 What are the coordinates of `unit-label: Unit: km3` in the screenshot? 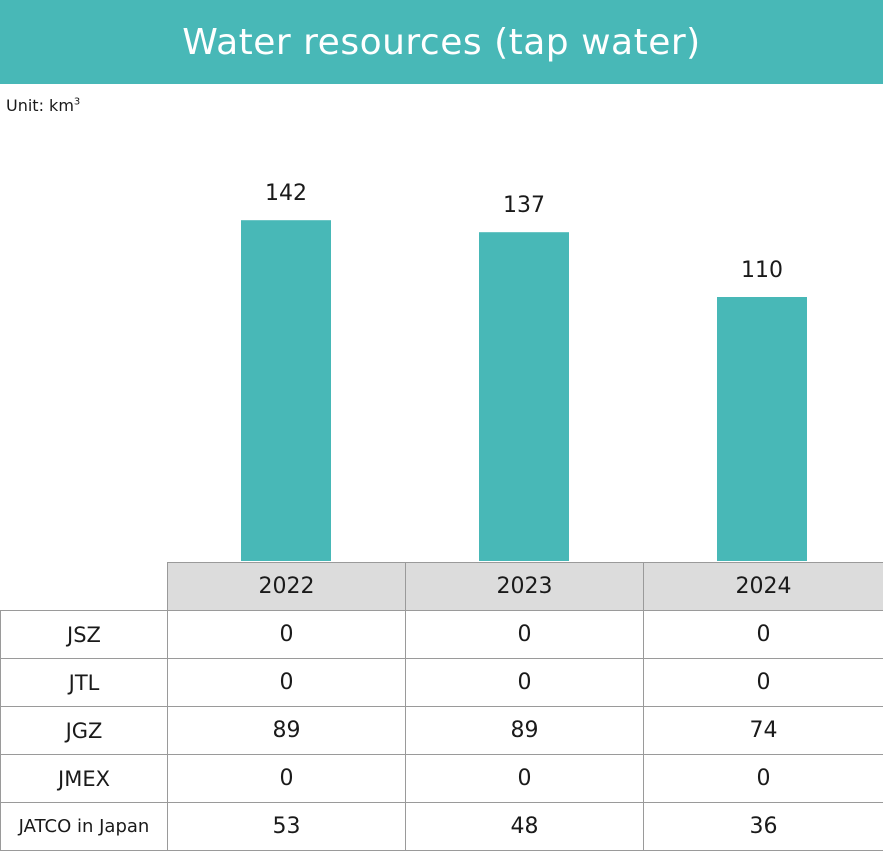 It's located at (43, 105).